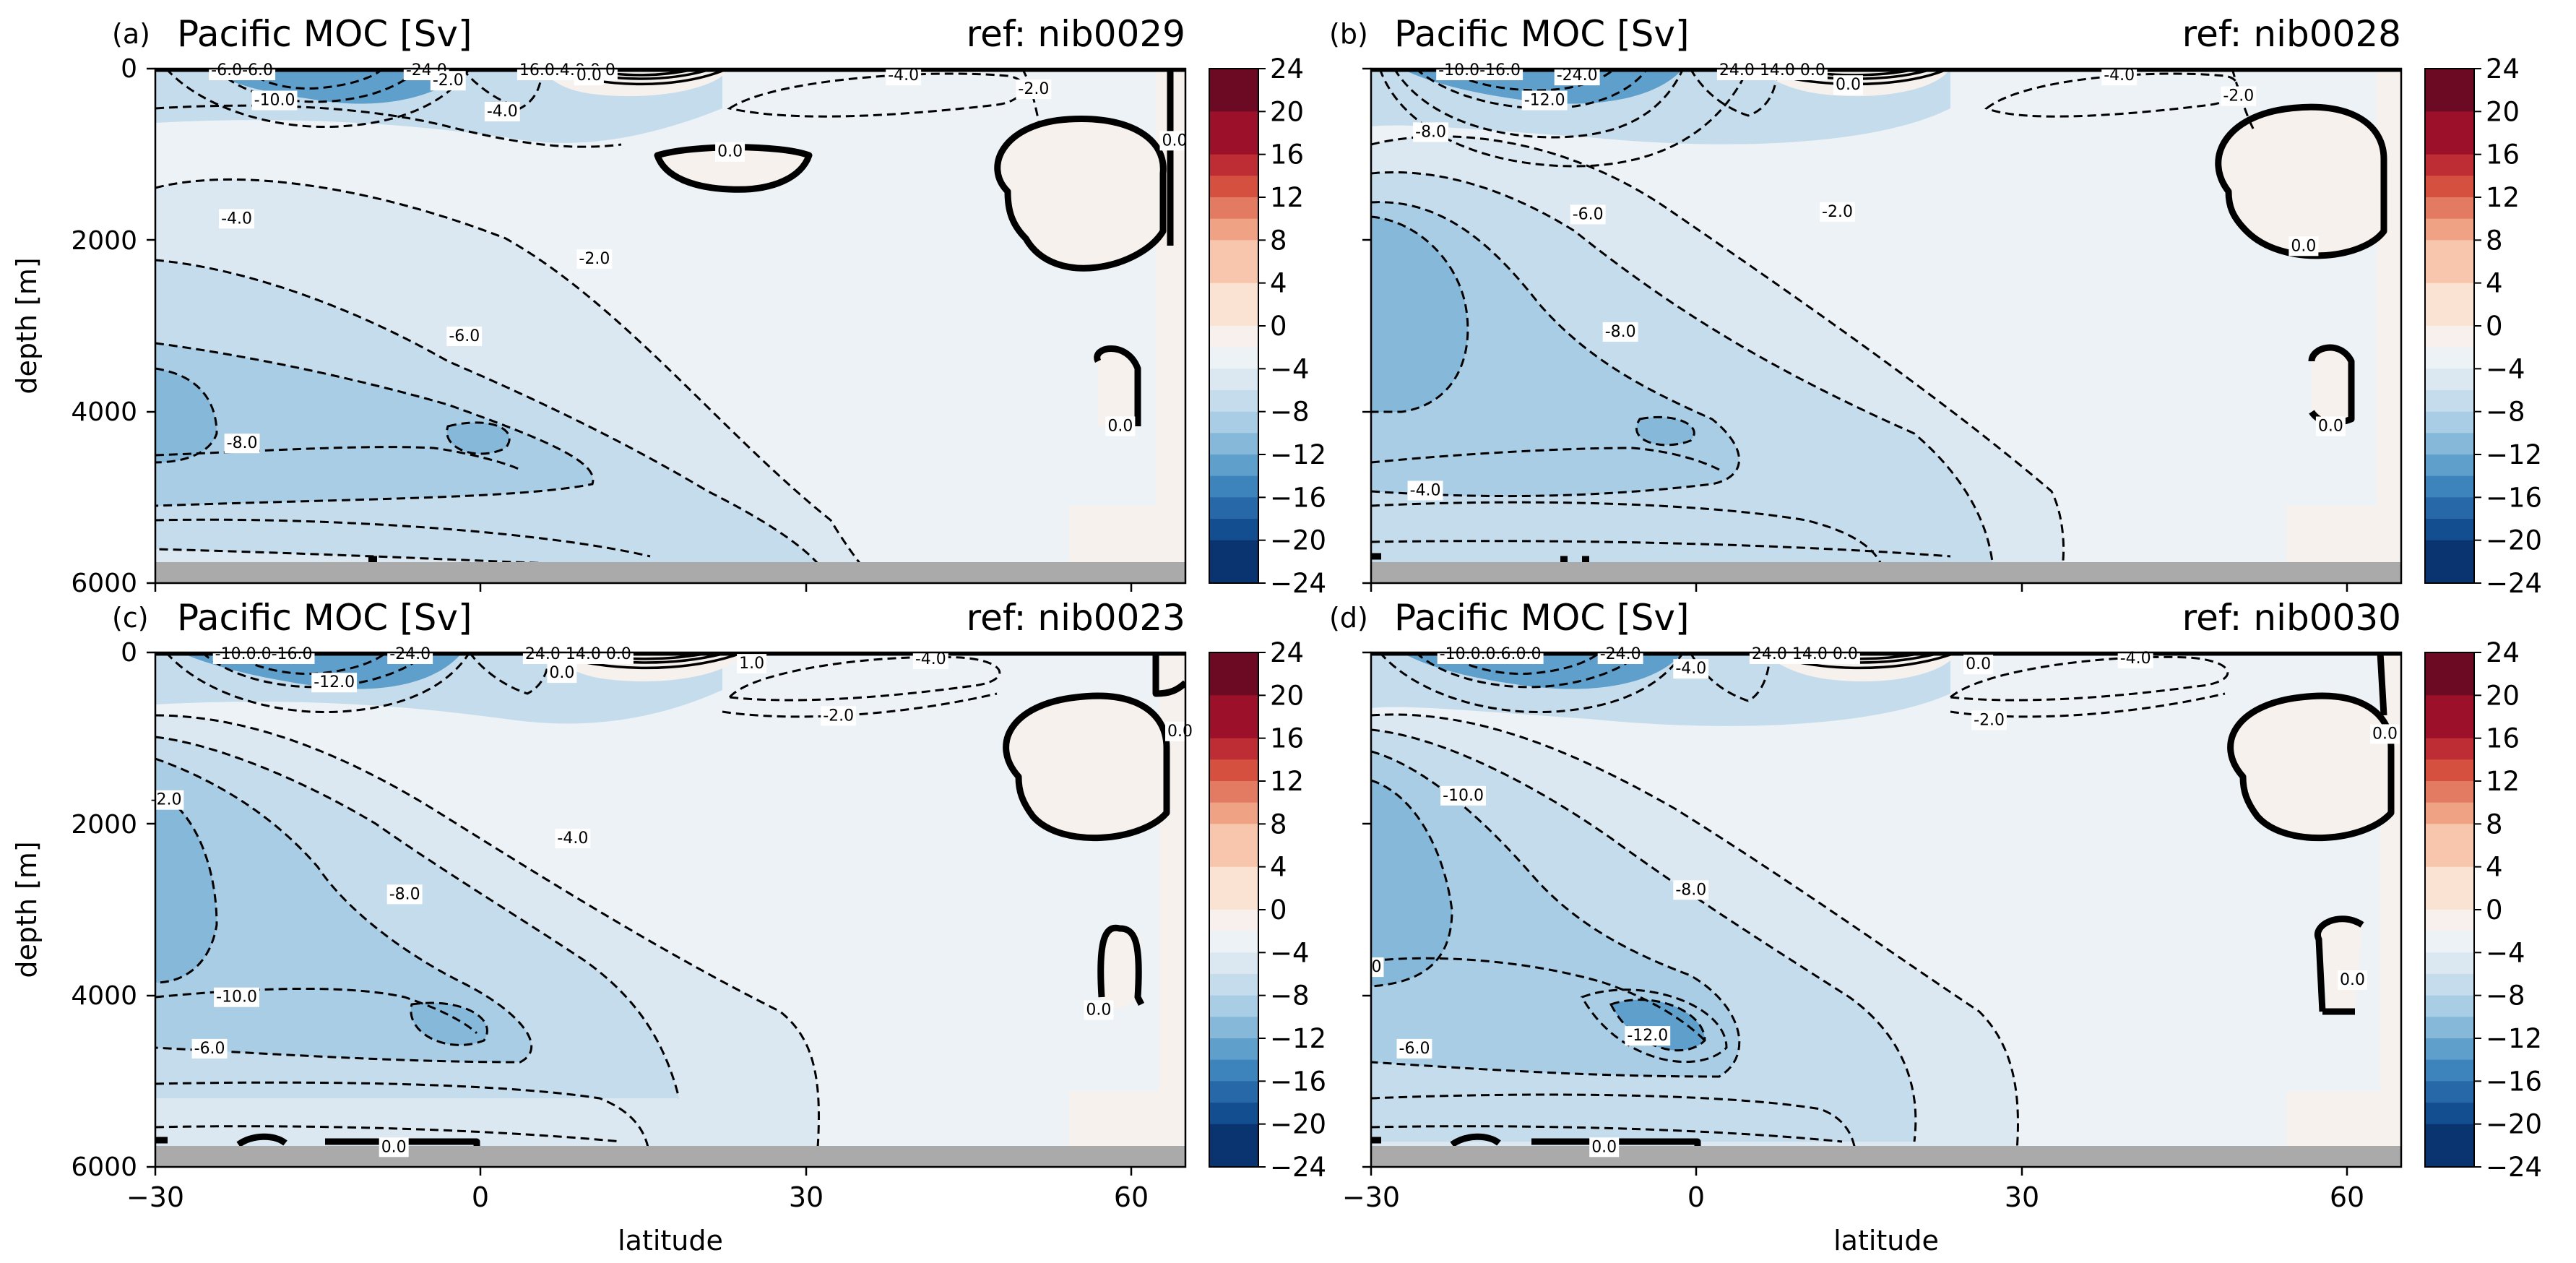 The height and width of the screenshot is (1263, 2576). Describe the element at coordinates (733, 168) in the screenshot. I see `fill-positive-blob` at that location.